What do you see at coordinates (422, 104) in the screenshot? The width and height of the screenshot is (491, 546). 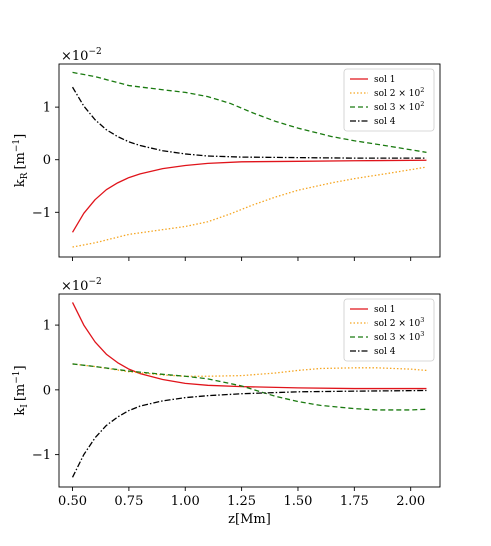 I see `top-legend-exp-3: 2` at bounding box center [422, 104].